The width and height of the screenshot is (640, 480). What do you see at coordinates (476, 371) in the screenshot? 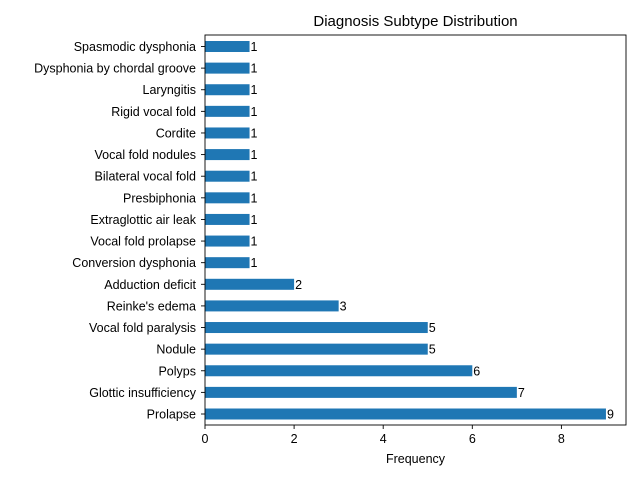
I see `bar-value-label: 6` at bounding box center [476, 371].